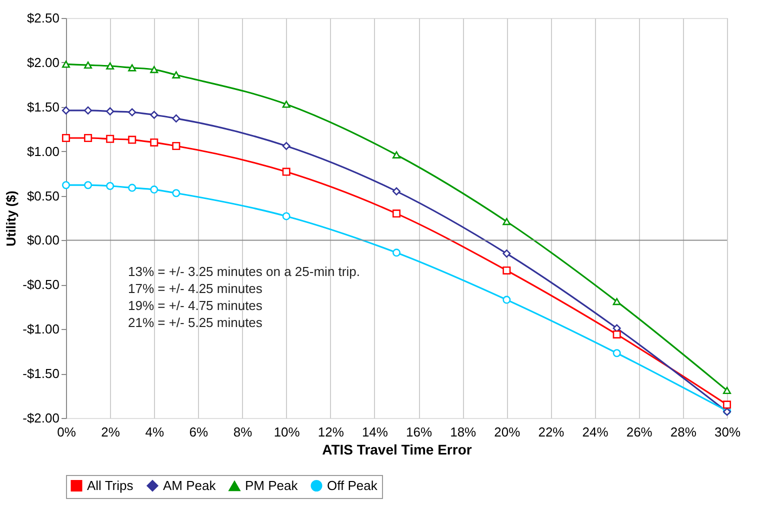 This screenshot has width=758, height=515. Describe the element at coordinates (110, 432) in the screenshot. I see `x-tick-label: 2%` at that location.